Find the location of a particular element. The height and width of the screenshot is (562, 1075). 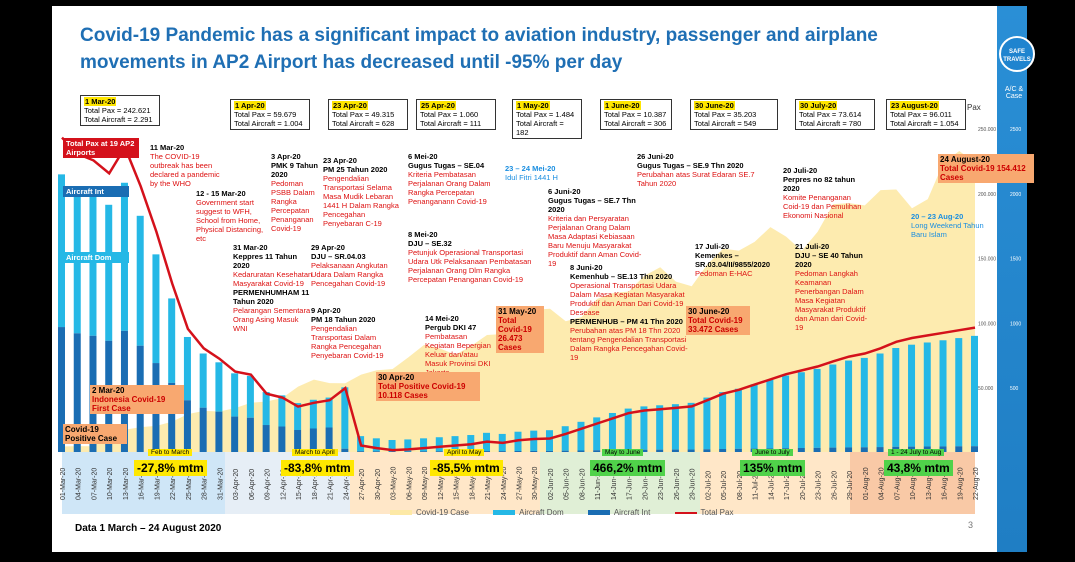

x-tick-35: 14-Jun-20 is located at coordinates (614, 484).